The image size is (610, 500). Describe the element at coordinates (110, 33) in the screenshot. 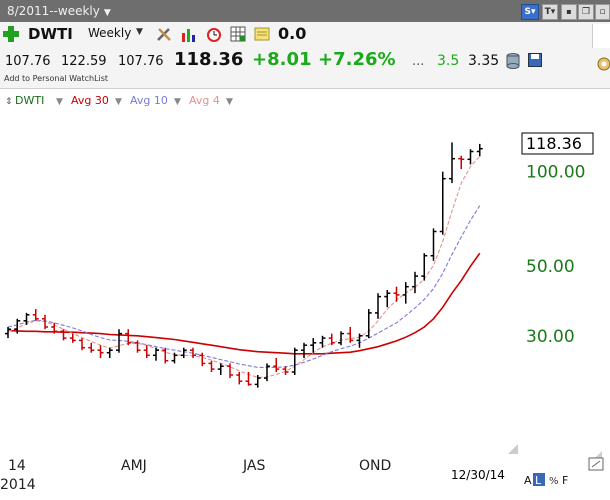

I see `period-select: Weekly` at that location.